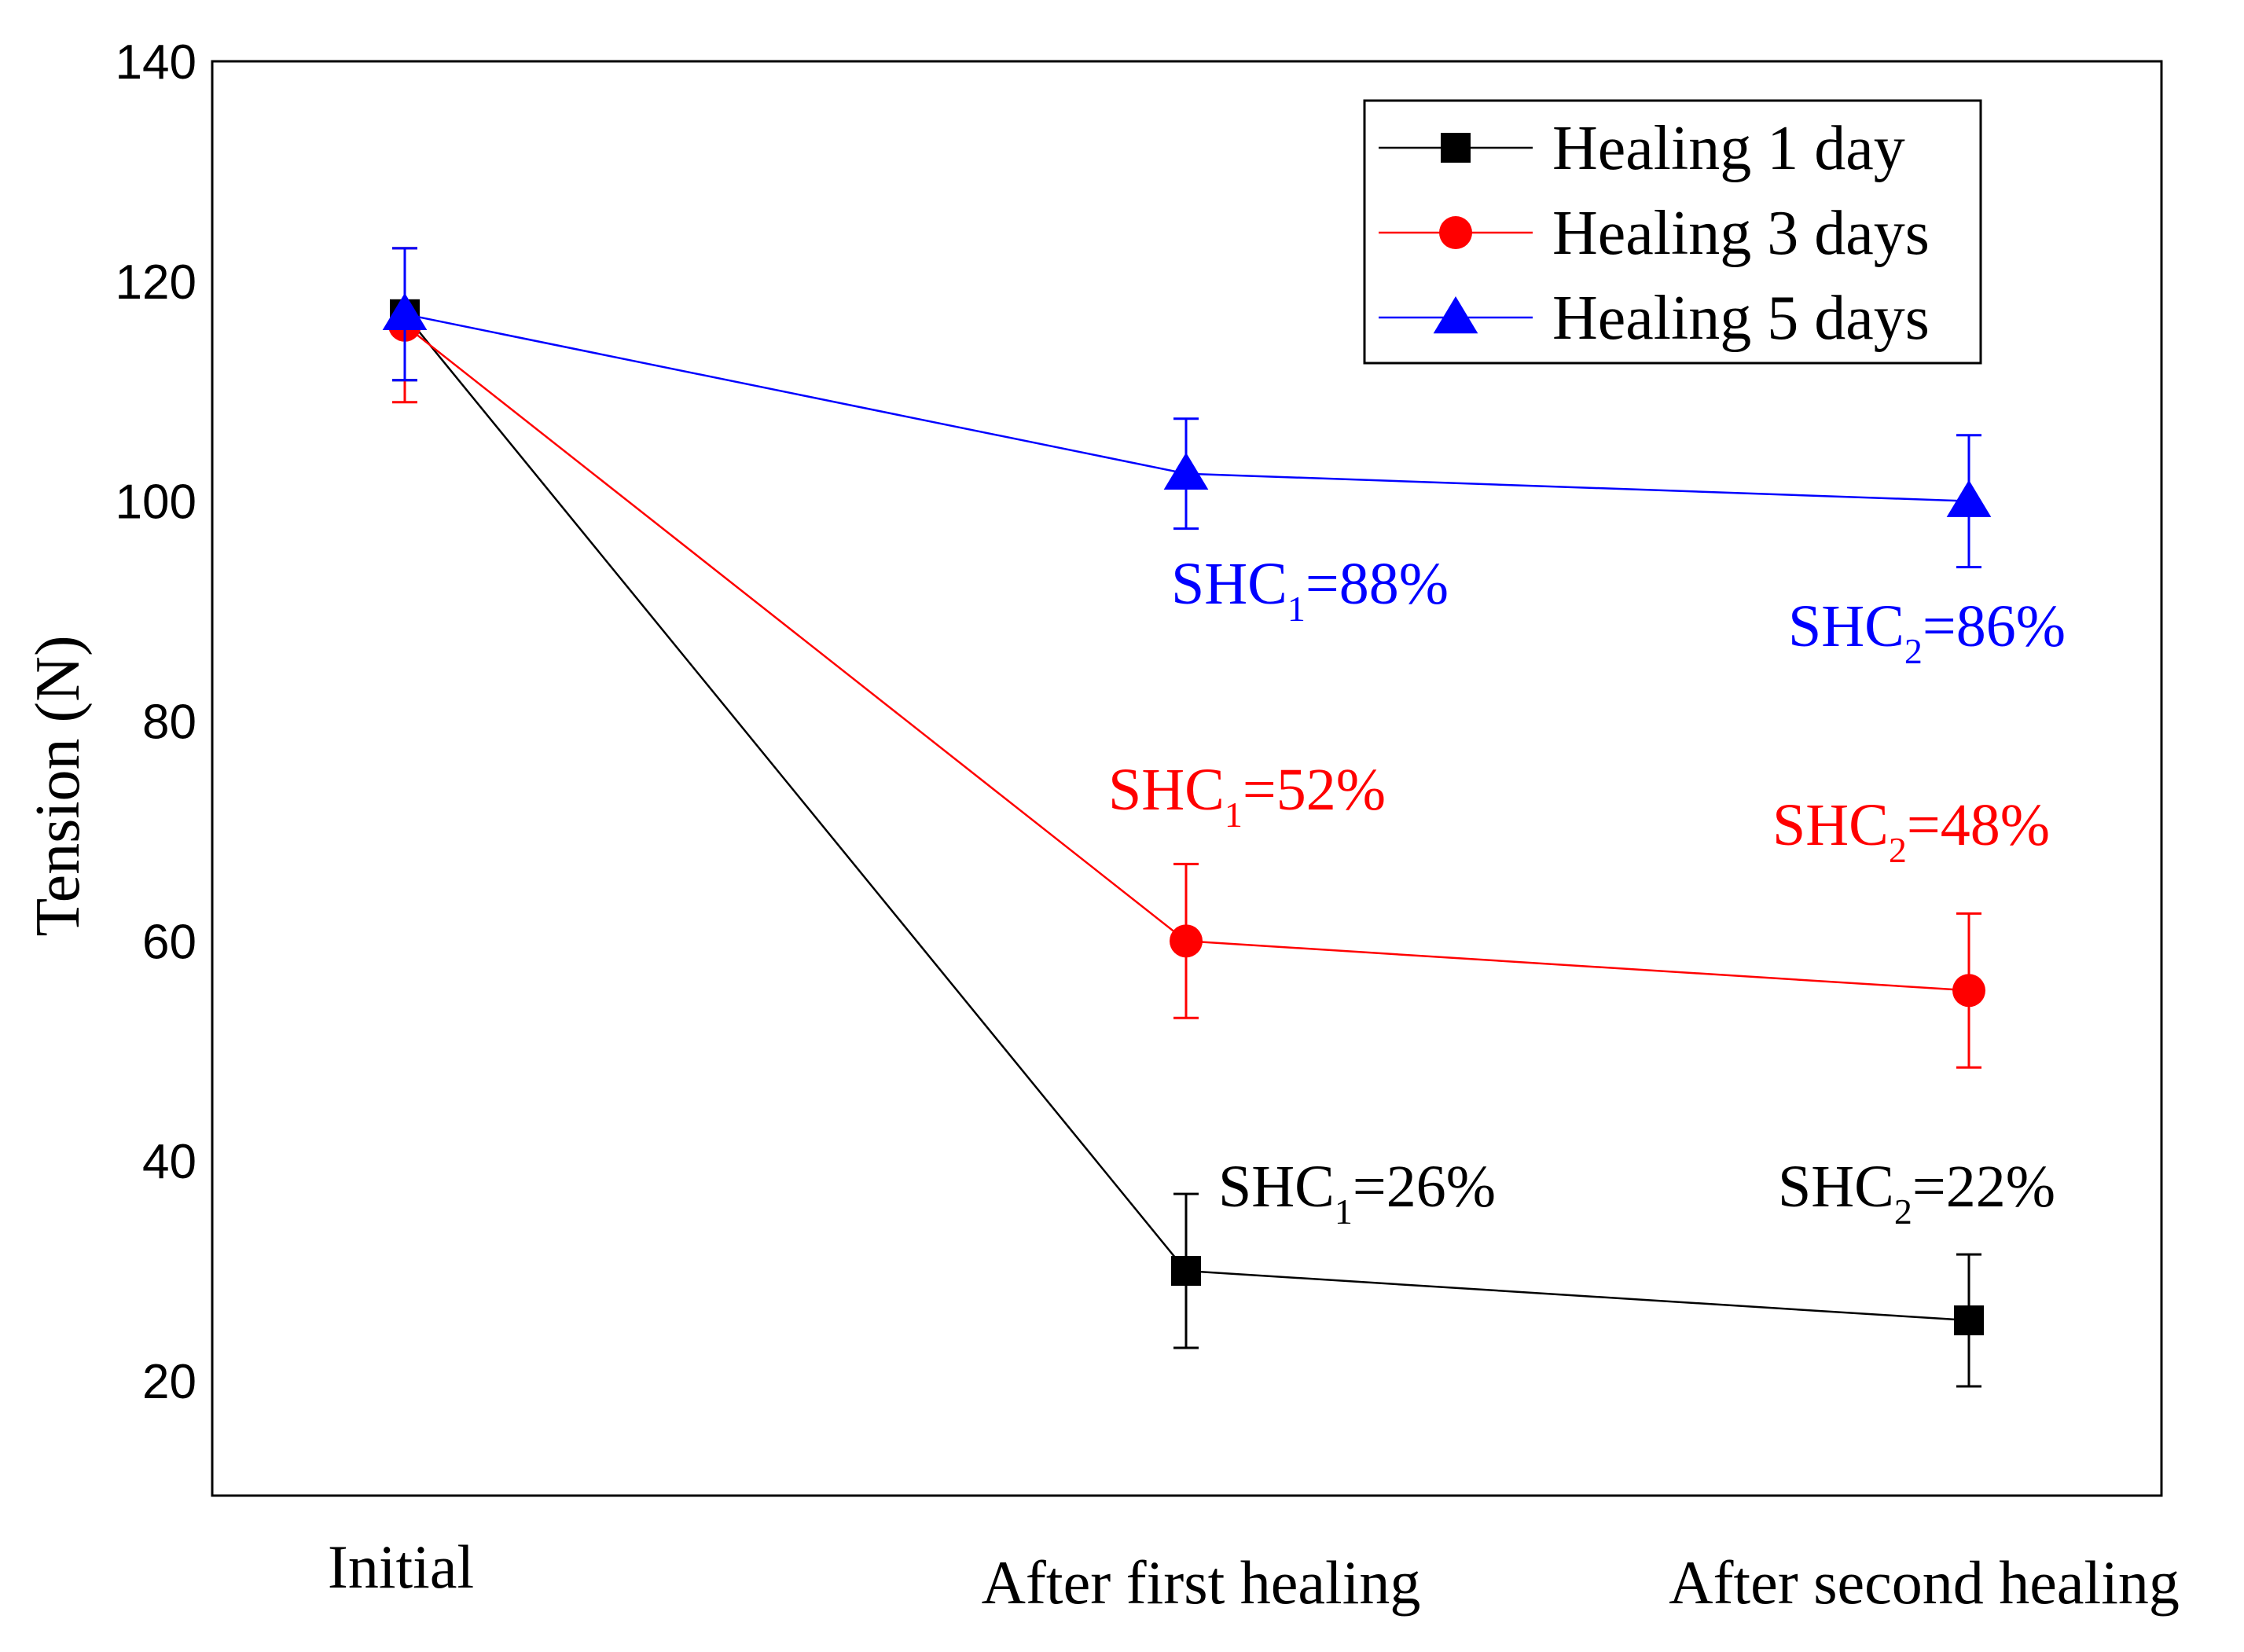  What do you see at coordinates (169, 1162) in the screenshot?
I see `y-tick-label: 40` at bounding box center [169, 1162].